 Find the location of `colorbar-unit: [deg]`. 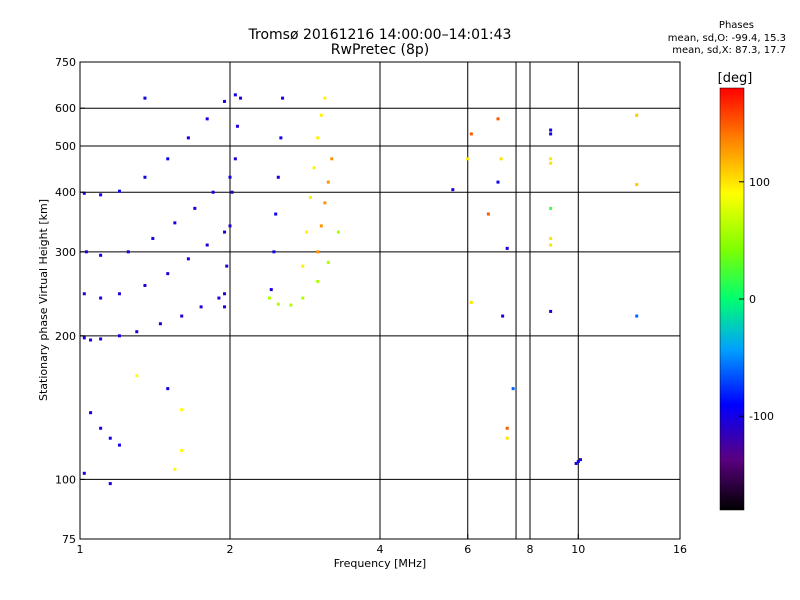

colorbar-unit: [deg] is located at coordinates (735, 78).